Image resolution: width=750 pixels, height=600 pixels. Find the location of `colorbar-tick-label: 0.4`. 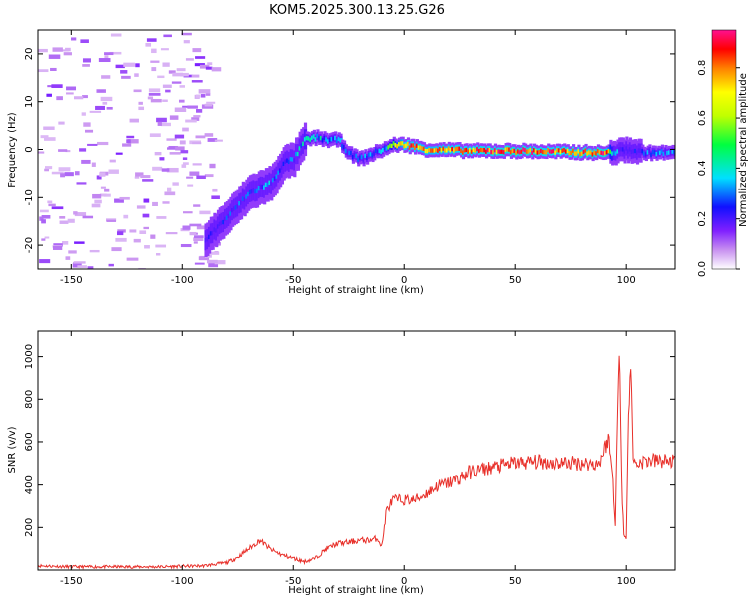

colorbar-tick-label: 0.4 is located at coordinates (702, 168).